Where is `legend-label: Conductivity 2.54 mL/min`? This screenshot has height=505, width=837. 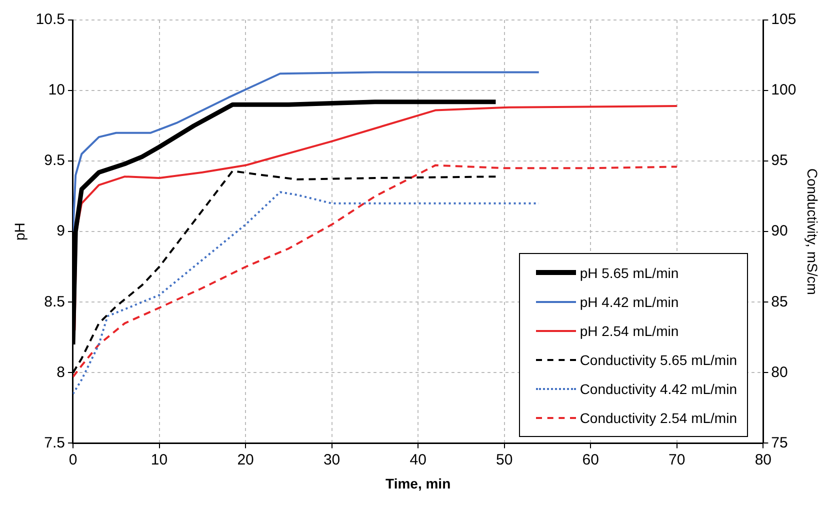 legend-label: Conductivity 2.54 mL/min is located at coordinates (658, 418).